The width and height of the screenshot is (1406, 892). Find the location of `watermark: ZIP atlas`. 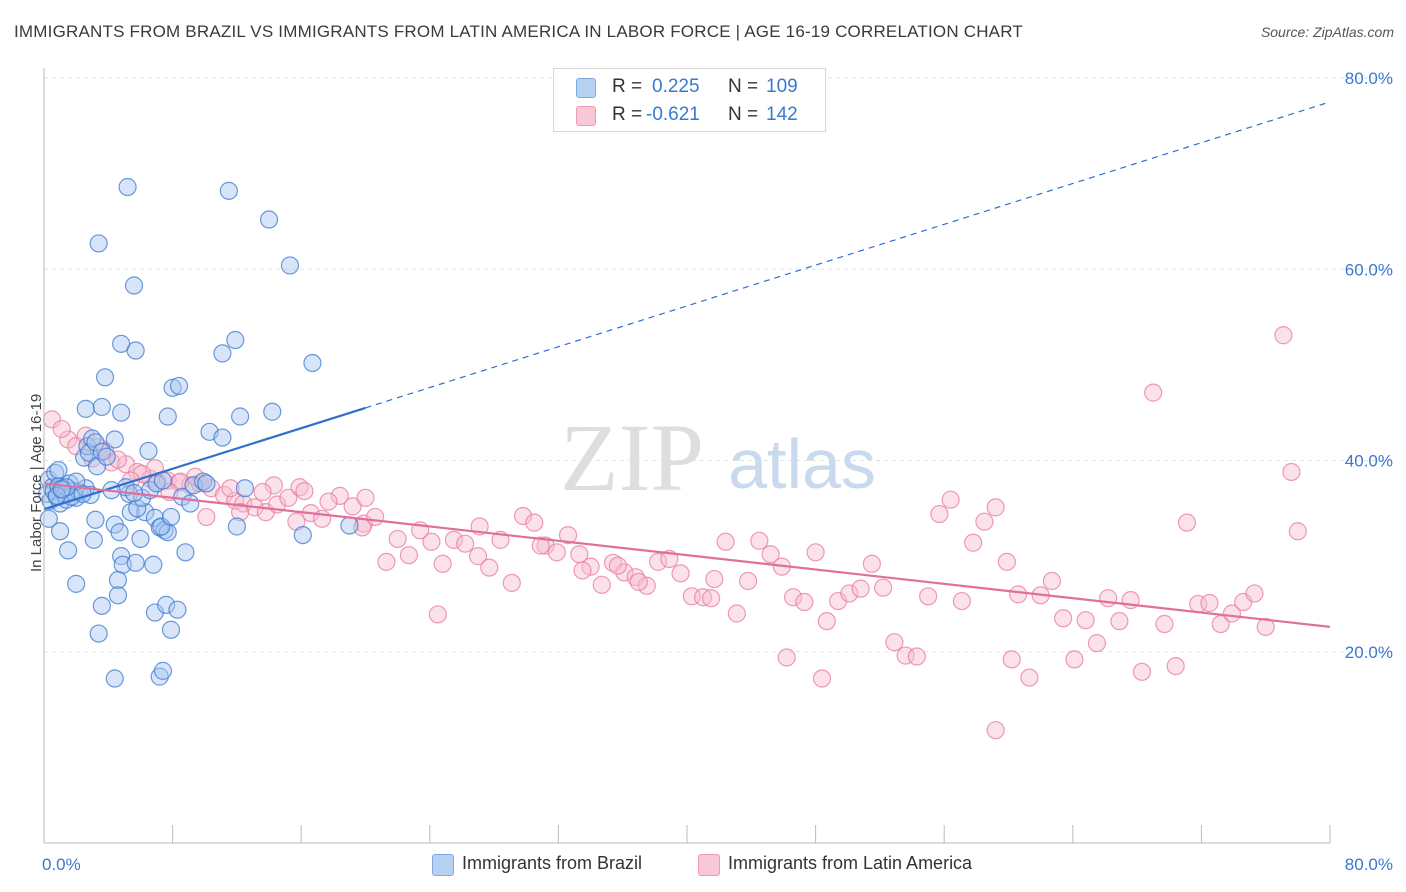

watermark: ZIP atlas is located at coordinates (718, 457).